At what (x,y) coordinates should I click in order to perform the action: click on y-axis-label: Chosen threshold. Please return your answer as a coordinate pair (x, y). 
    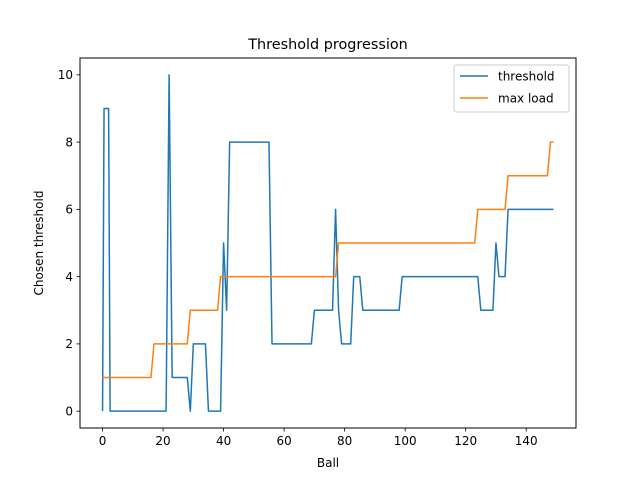
    Looking at the image, I should click on (39, 243).